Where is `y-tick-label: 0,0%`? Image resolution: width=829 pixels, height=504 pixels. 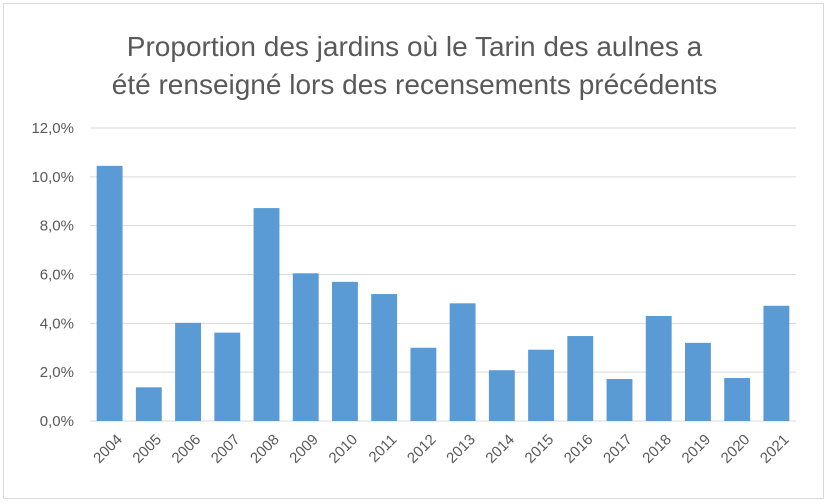
y-tick-label: 0,0% is located at coordinates (57, 421).